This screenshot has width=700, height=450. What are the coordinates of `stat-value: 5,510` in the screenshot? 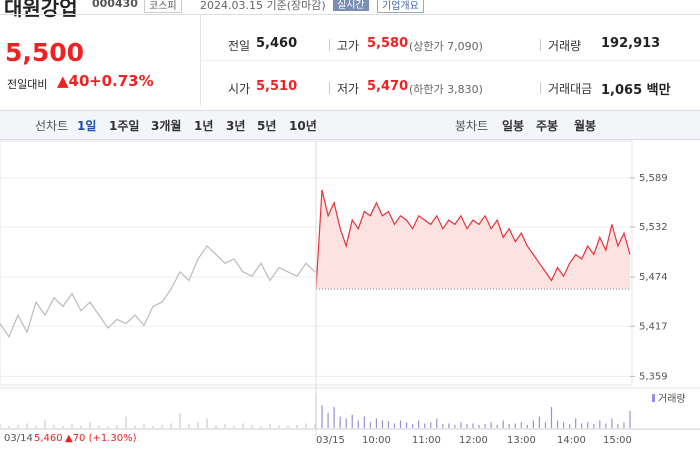 It's located at (277, 86).